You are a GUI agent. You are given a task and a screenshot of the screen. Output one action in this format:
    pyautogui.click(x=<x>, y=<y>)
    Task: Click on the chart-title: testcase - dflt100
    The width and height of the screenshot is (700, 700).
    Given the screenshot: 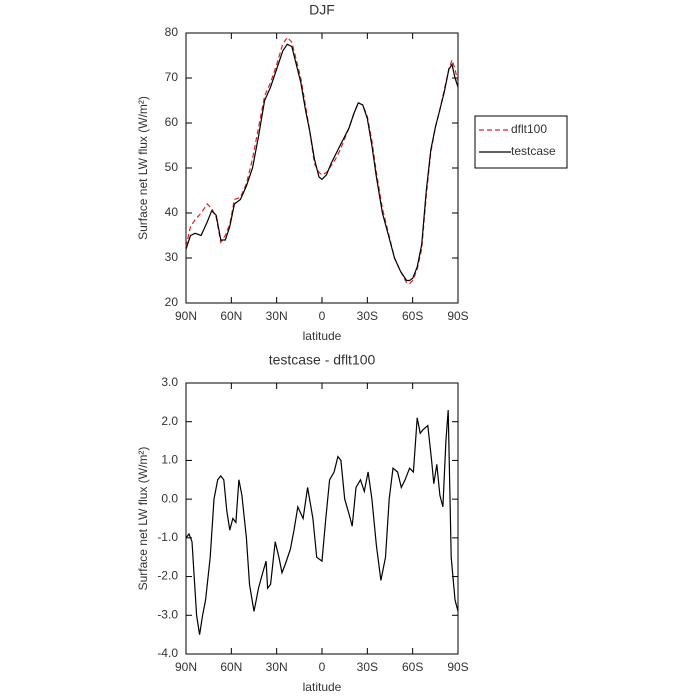 What is the action you would take?
    pyautogui.click(x=322, y=360)
    